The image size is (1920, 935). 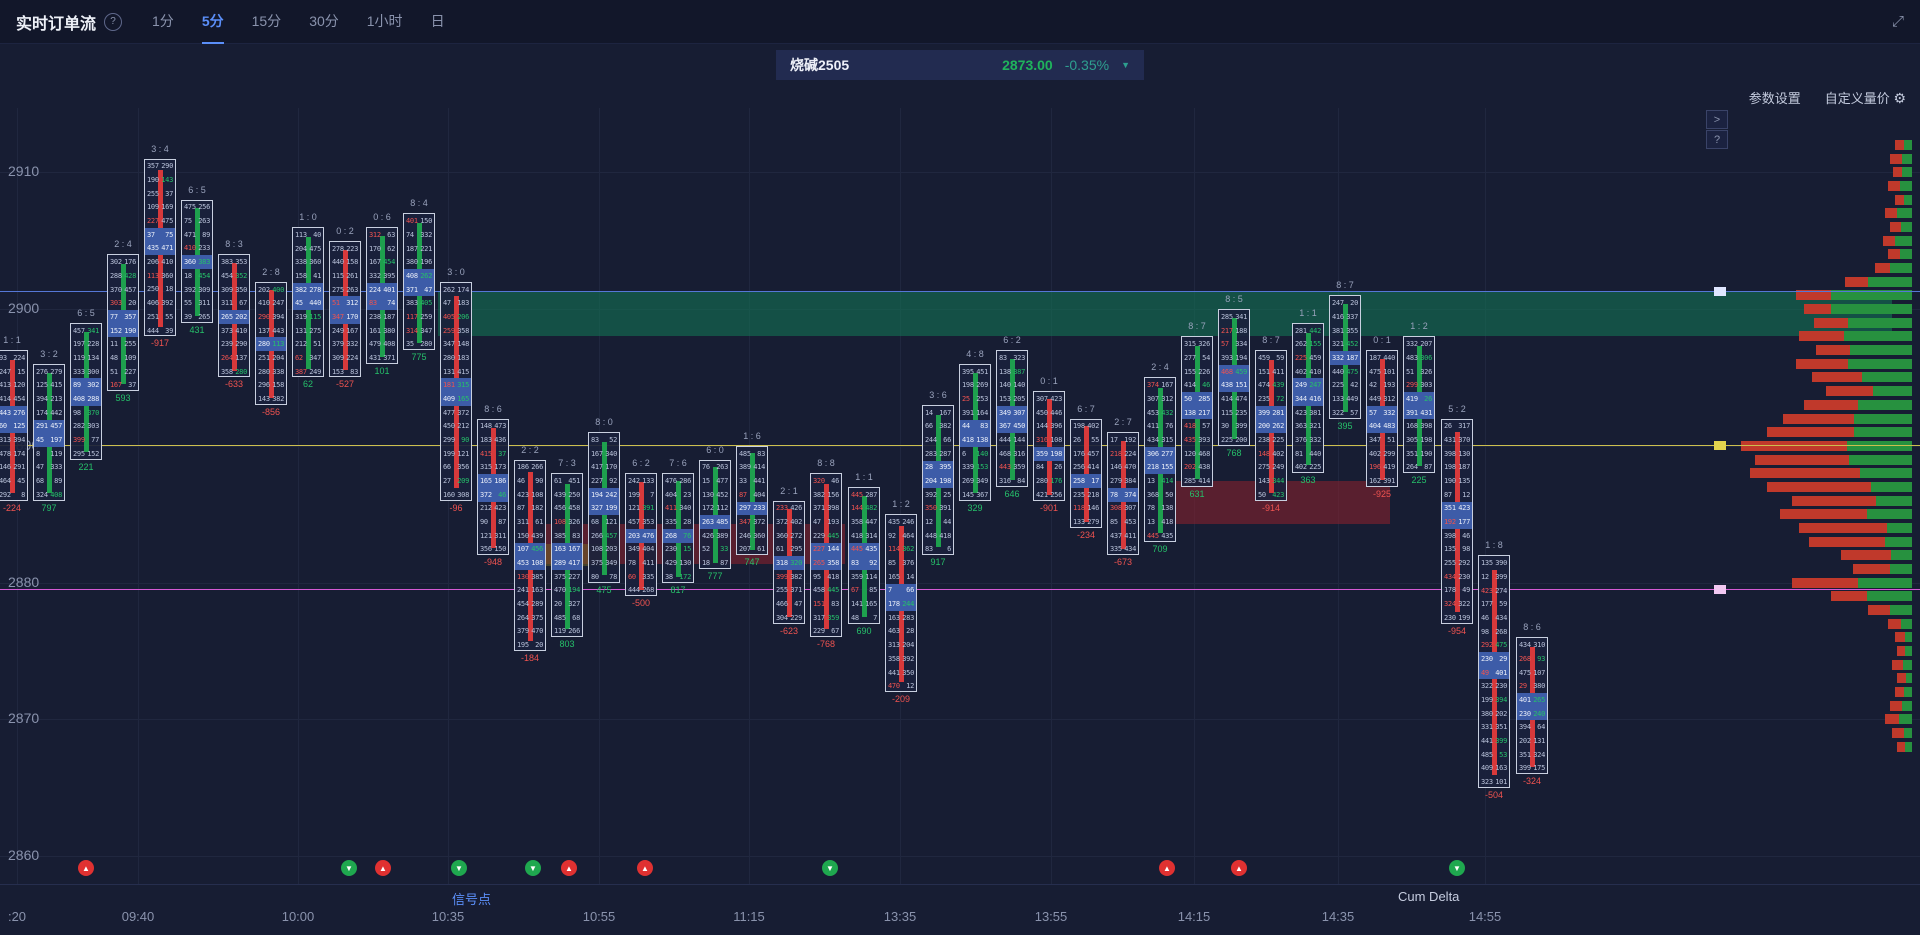 I want to click on footprint-row: 317 359, so click(x=826, y=617).